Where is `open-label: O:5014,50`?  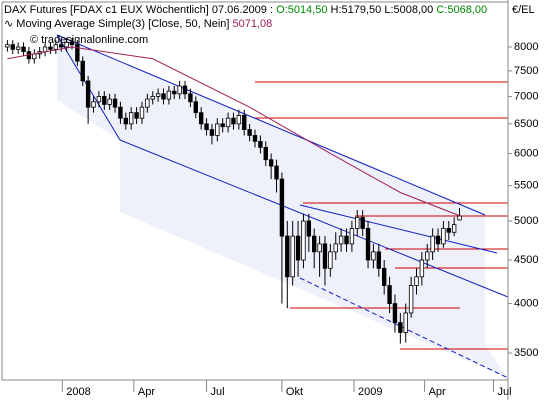 open-label: O:5014,50 is located at coordinates (301, 10).